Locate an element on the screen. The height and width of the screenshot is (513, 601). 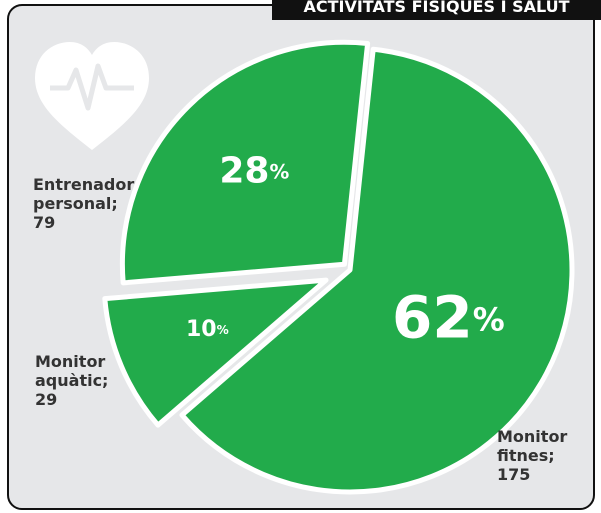
value-label: 28% is located at coordinates (254, 170).